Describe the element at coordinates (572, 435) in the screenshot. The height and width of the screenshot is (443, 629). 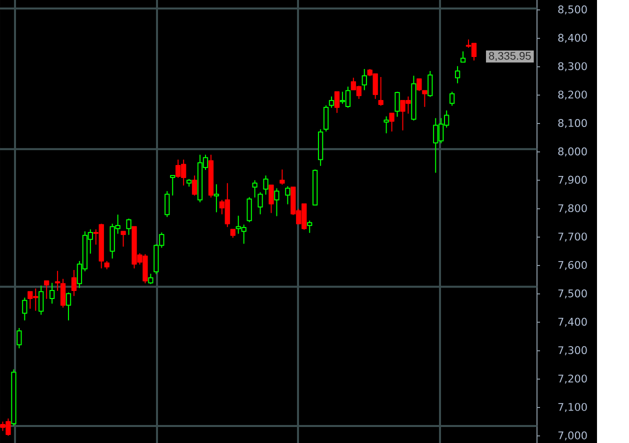
I see `y-tick-label: 7,000` at that location.